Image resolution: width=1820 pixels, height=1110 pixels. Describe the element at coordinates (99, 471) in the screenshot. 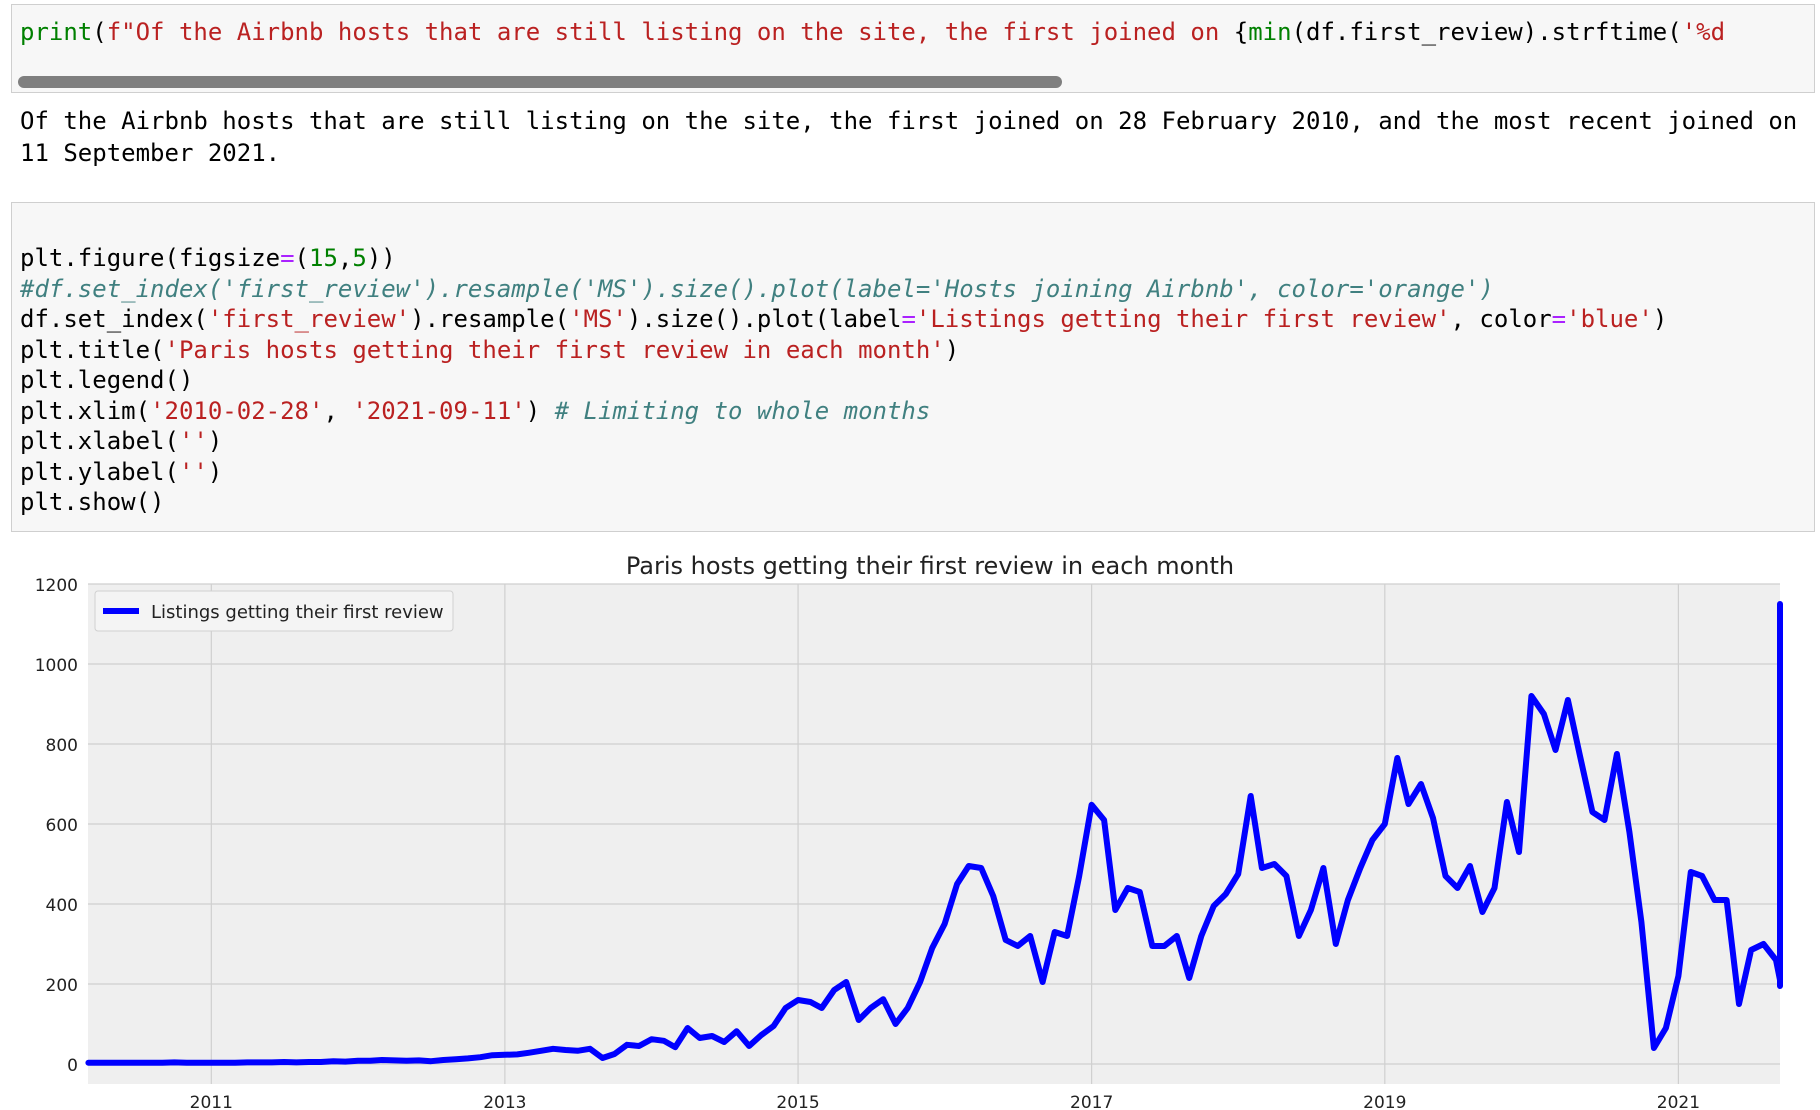

I see `code-token: plt.ylabel(` at that location.